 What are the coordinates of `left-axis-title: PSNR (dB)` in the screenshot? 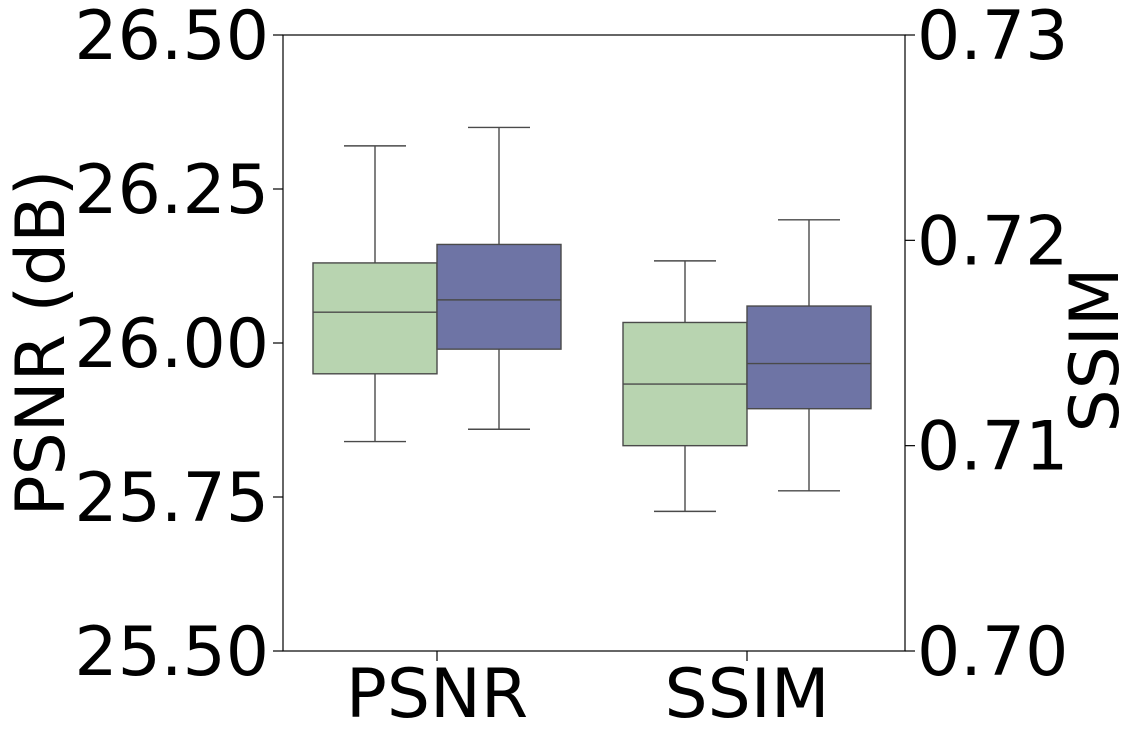 It's located at (41, 343).